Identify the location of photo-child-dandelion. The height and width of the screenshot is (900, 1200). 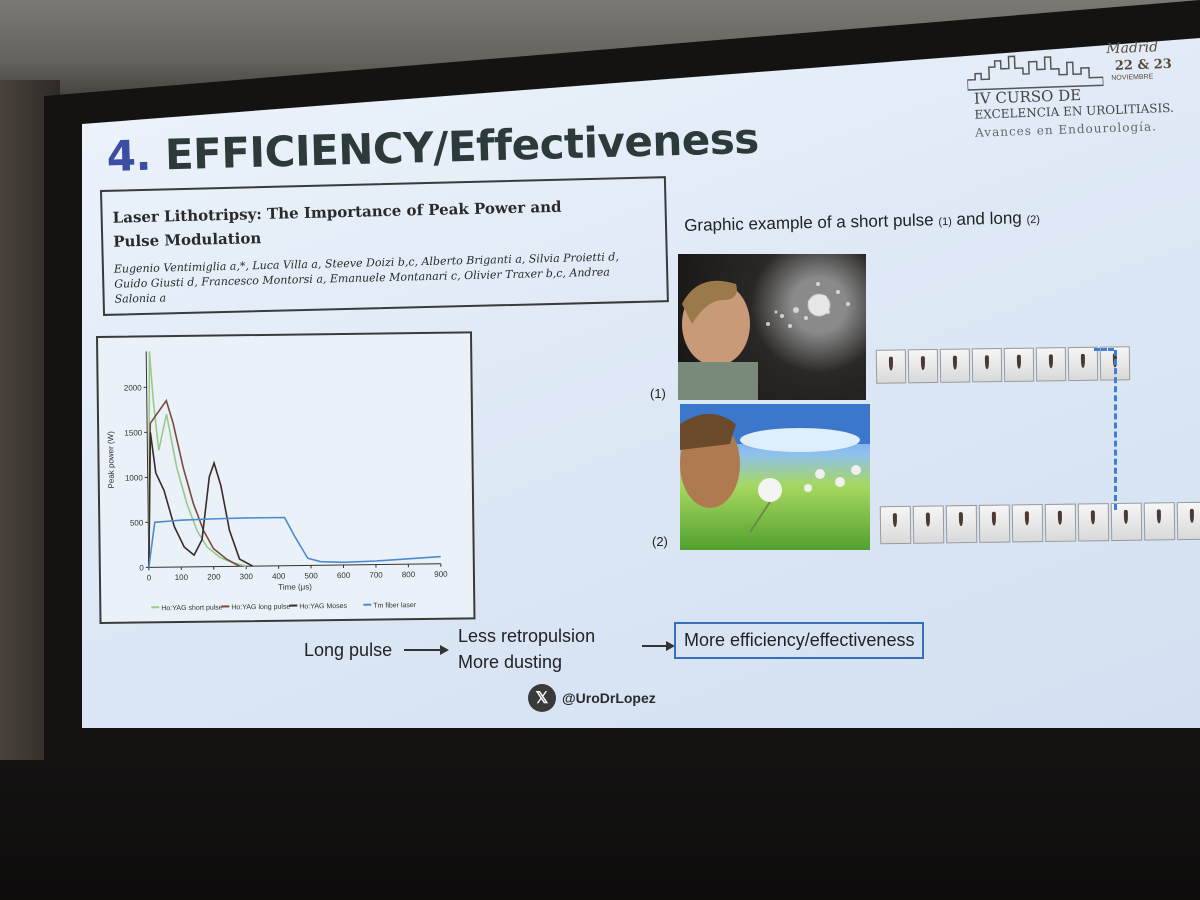
(775, 477).